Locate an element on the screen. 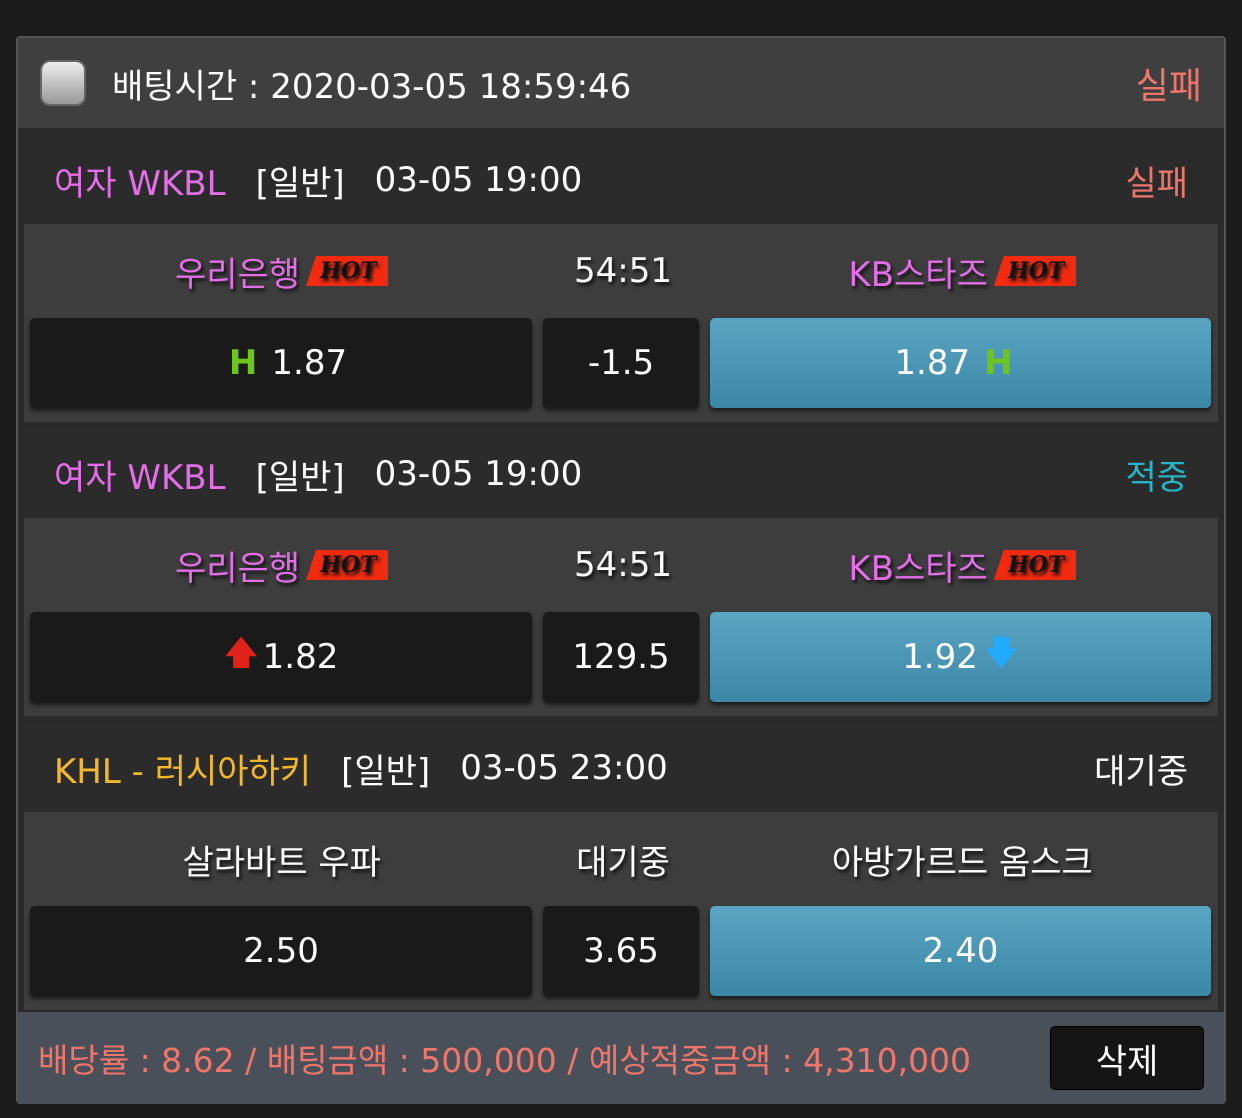 Image resolution: width=1242 pixels, height=1118 pixels. bet-status: 대기중 is located at coordinates (1141, 771).